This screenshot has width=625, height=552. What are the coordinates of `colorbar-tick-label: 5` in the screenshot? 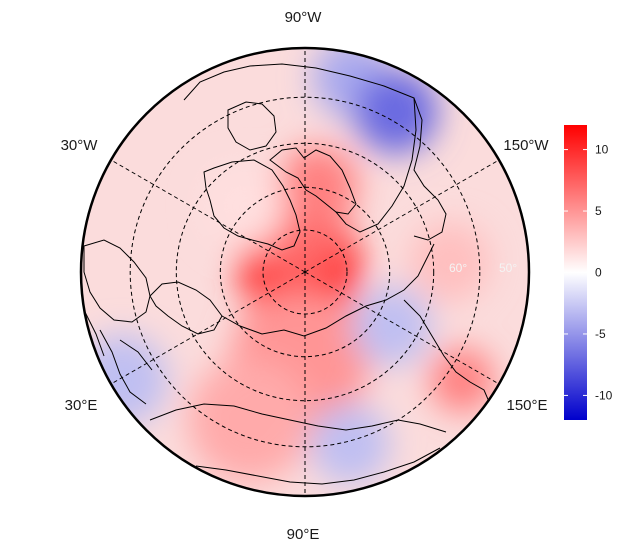 It's located at (598, 211).